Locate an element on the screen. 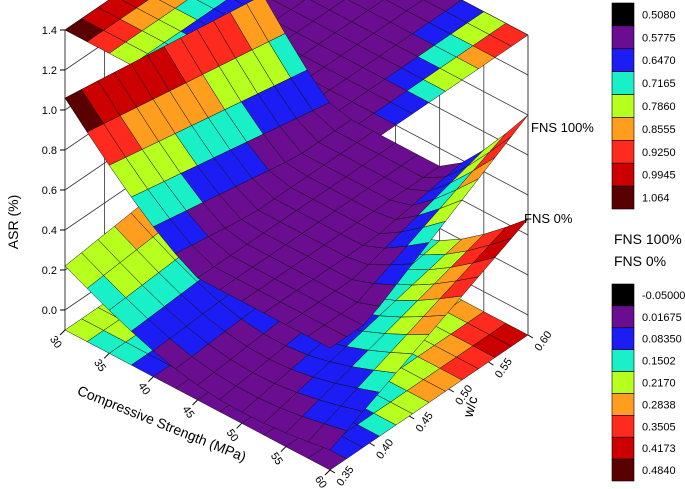 This screenshot has width=685, height=489. legend-level-label: 0.3505 is located at coordinates (659, 427).